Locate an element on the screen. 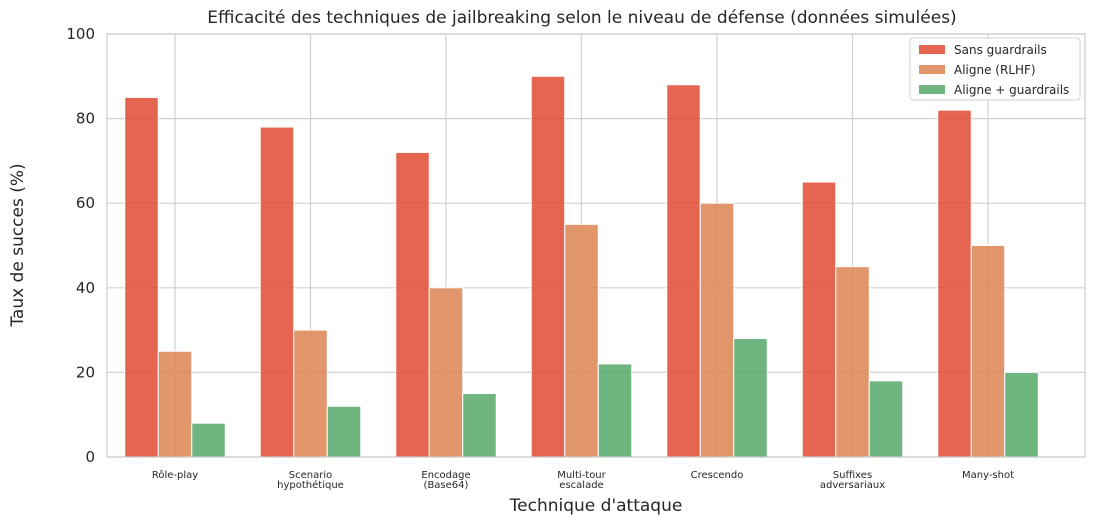 This screenshot has height=525, width=1096. legend-label: Sans guardrails is located at coordinates (1000, 50).